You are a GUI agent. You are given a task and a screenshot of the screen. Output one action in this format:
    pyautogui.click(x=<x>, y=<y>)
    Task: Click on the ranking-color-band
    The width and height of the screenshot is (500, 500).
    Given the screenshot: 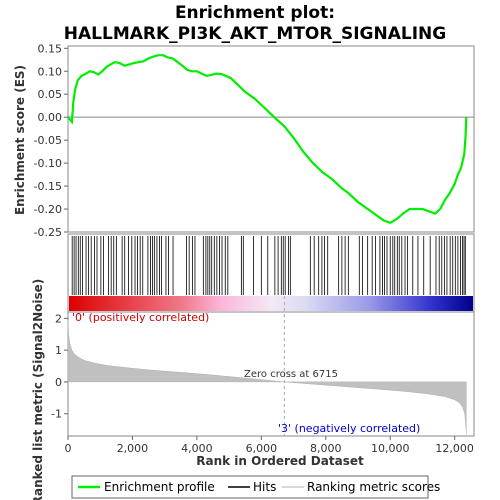 What is the action you would take?
    pyautogui.click(x=271, y=303)
    